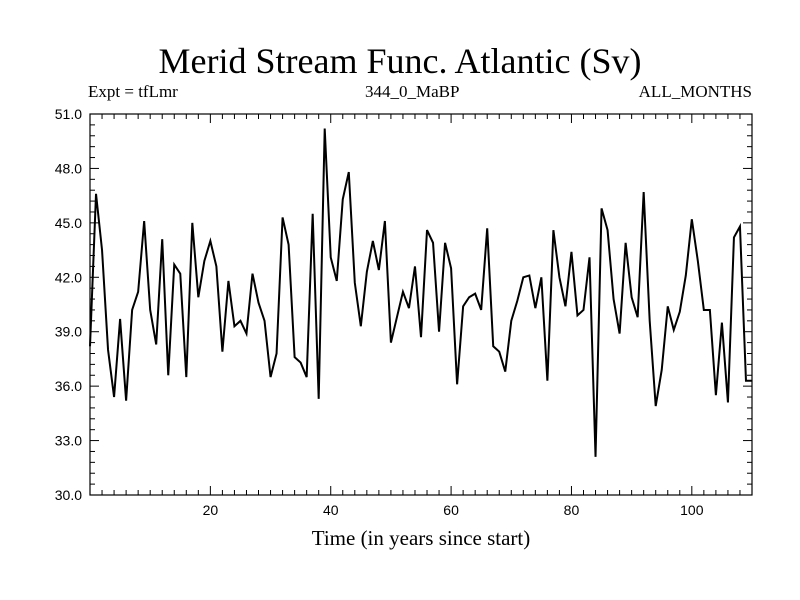 This screenshot has height=600, width=800. Describe the element at coordinates (68, 114) in the screenshot. I see `y-tick-label: 51.0` at that location.